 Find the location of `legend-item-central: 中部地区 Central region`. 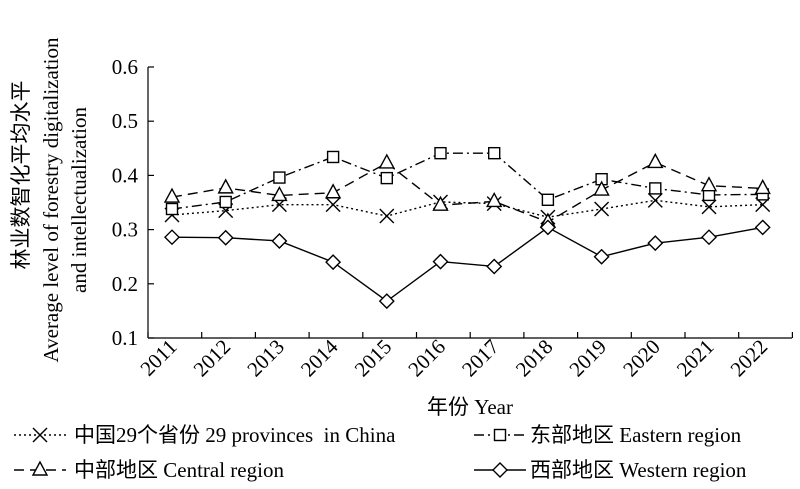

legend-item-central: 中部地区 Central region is located at coordinates (149, 470).